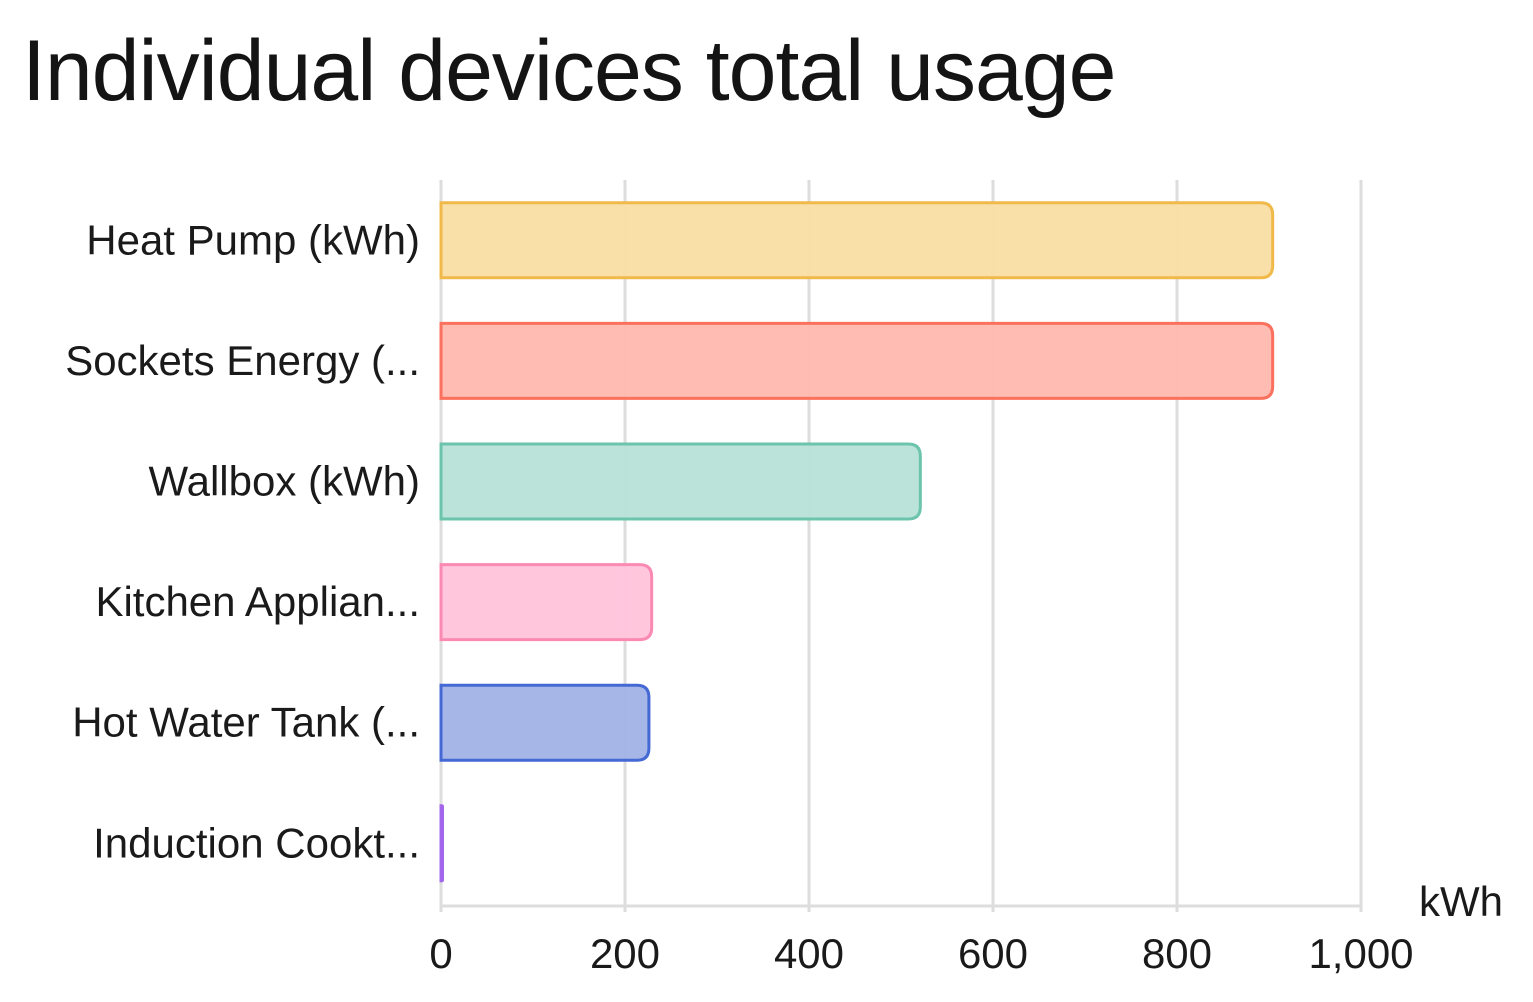  I want to click on x-tick-label: 1,000, so click(1360, 953).